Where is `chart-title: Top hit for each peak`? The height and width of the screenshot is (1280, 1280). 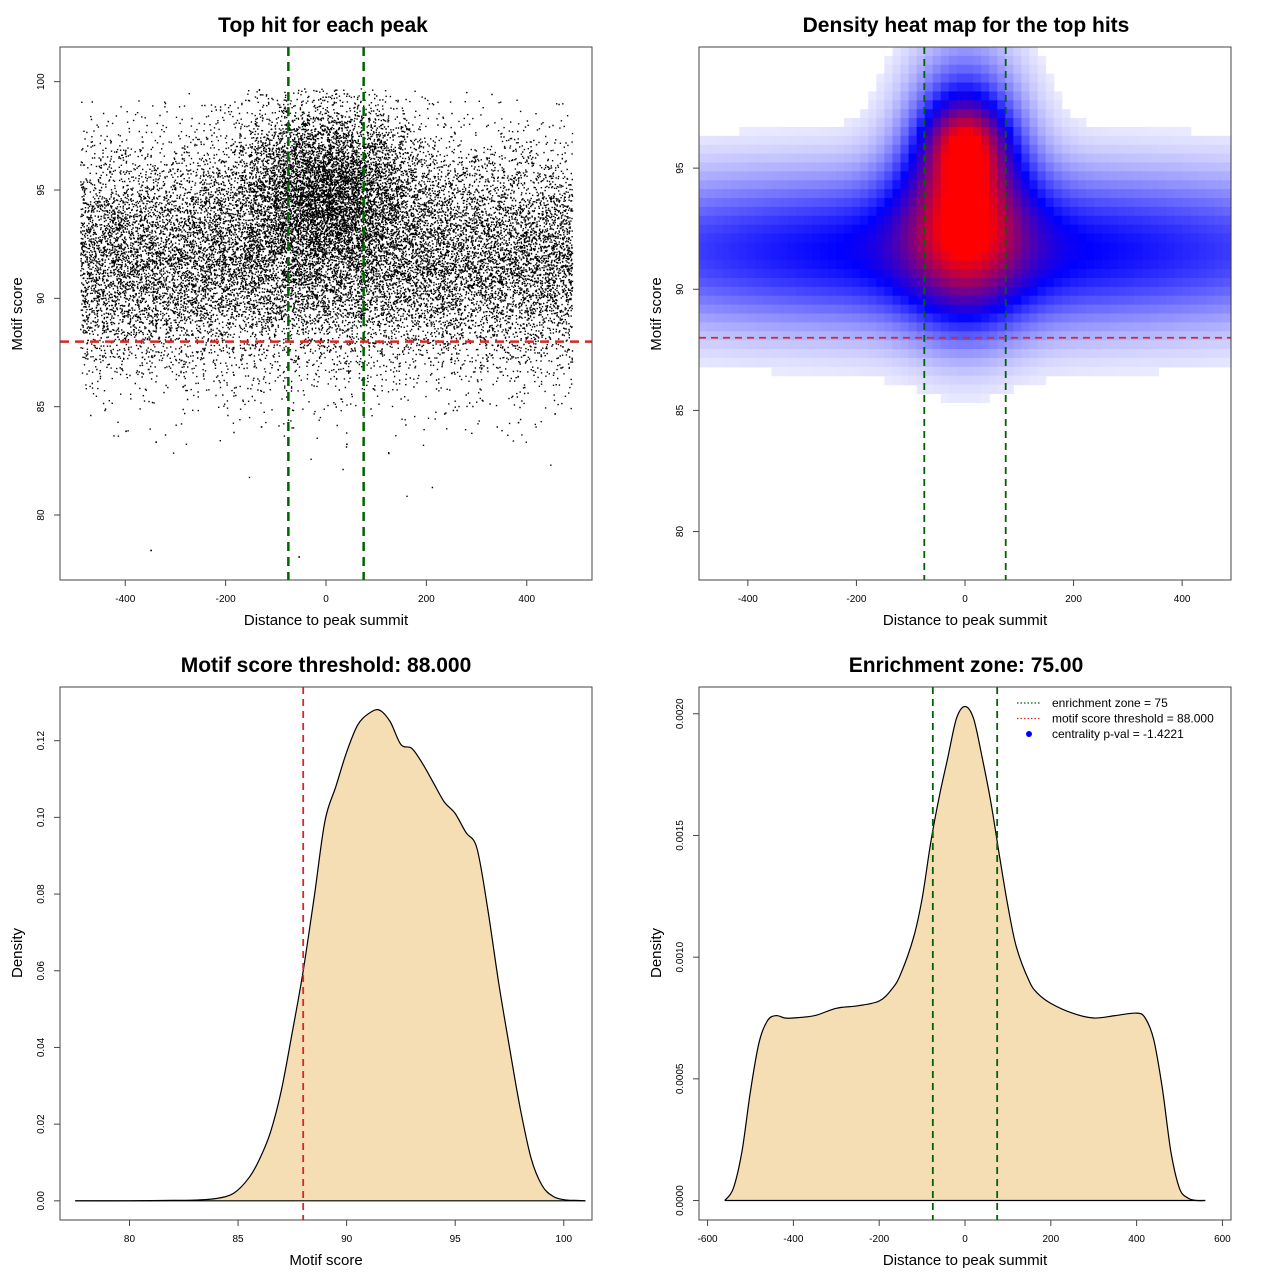
chart-title: Top hit for each peak is located at coordinates (323, 25).